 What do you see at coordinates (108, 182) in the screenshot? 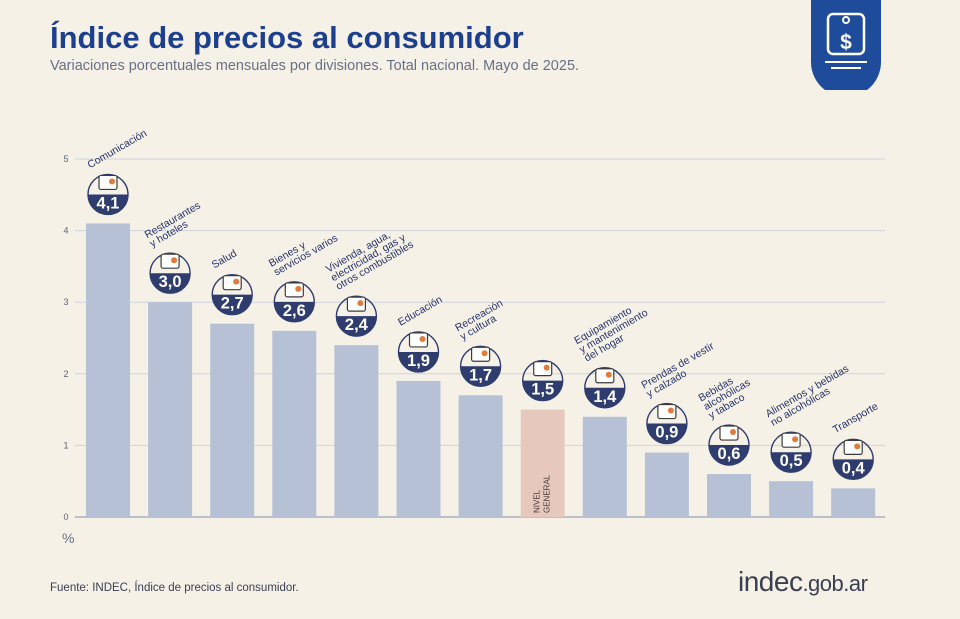
I see `smartphone-icon` at bounding box center [108, 182].